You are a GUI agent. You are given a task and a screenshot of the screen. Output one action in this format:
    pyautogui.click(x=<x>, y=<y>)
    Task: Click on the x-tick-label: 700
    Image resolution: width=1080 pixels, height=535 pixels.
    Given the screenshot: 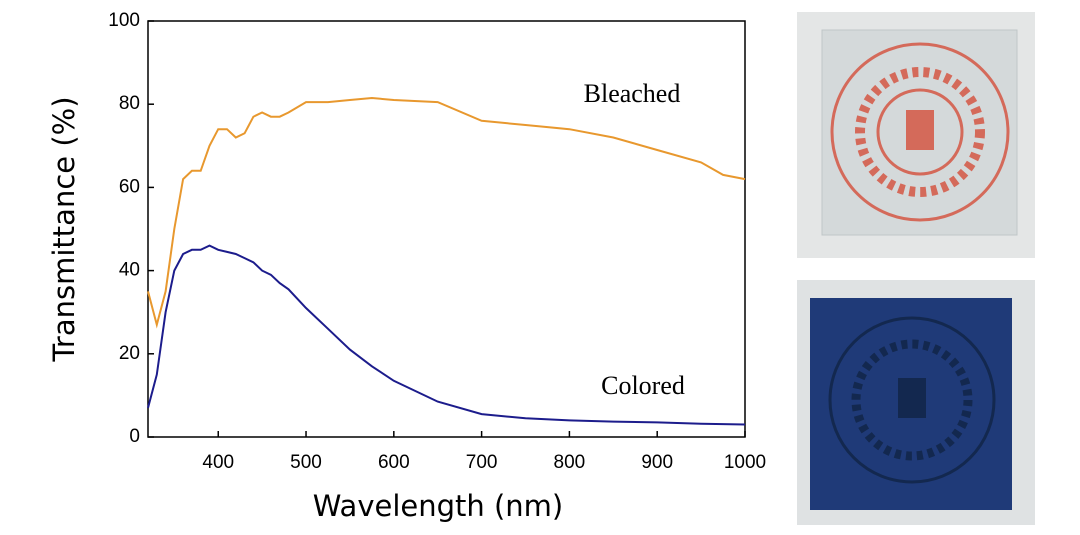 What is the action you would take?
    pyautogui.click(x=482, y=462)
    